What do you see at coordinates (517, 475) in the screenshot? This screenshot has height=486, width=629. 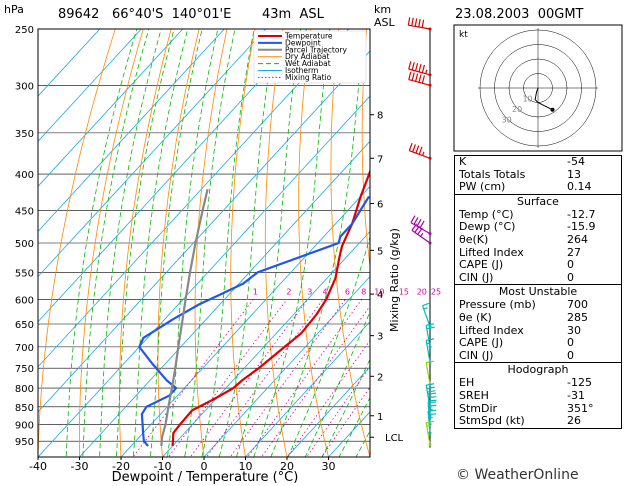 I see `copyright: © WeatherOnline` at bounding box center [517, 475].